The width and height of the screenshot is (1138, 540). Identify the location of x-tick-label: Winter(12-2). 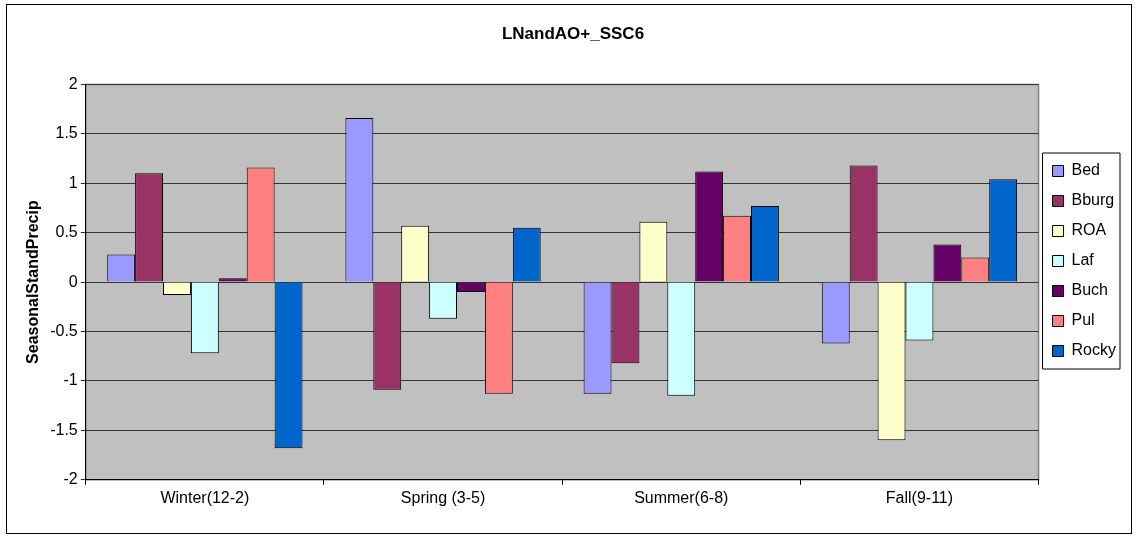
(205, 497).